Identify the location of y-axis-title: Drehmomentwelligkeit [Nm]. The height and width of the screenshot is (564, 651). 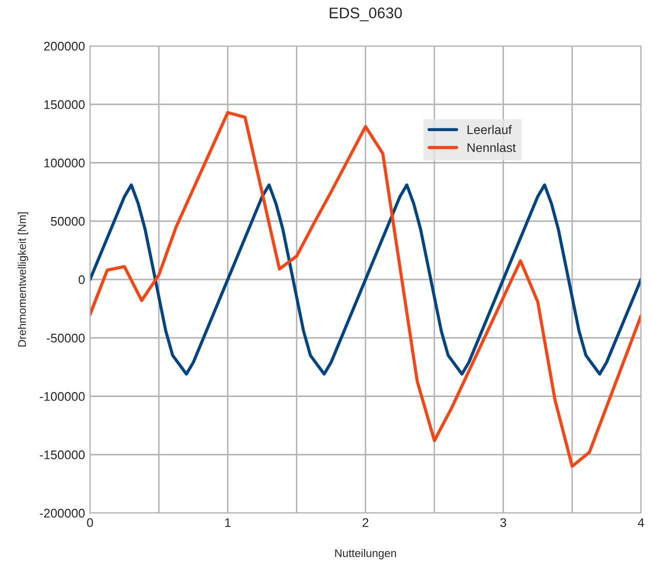
(23, 279).